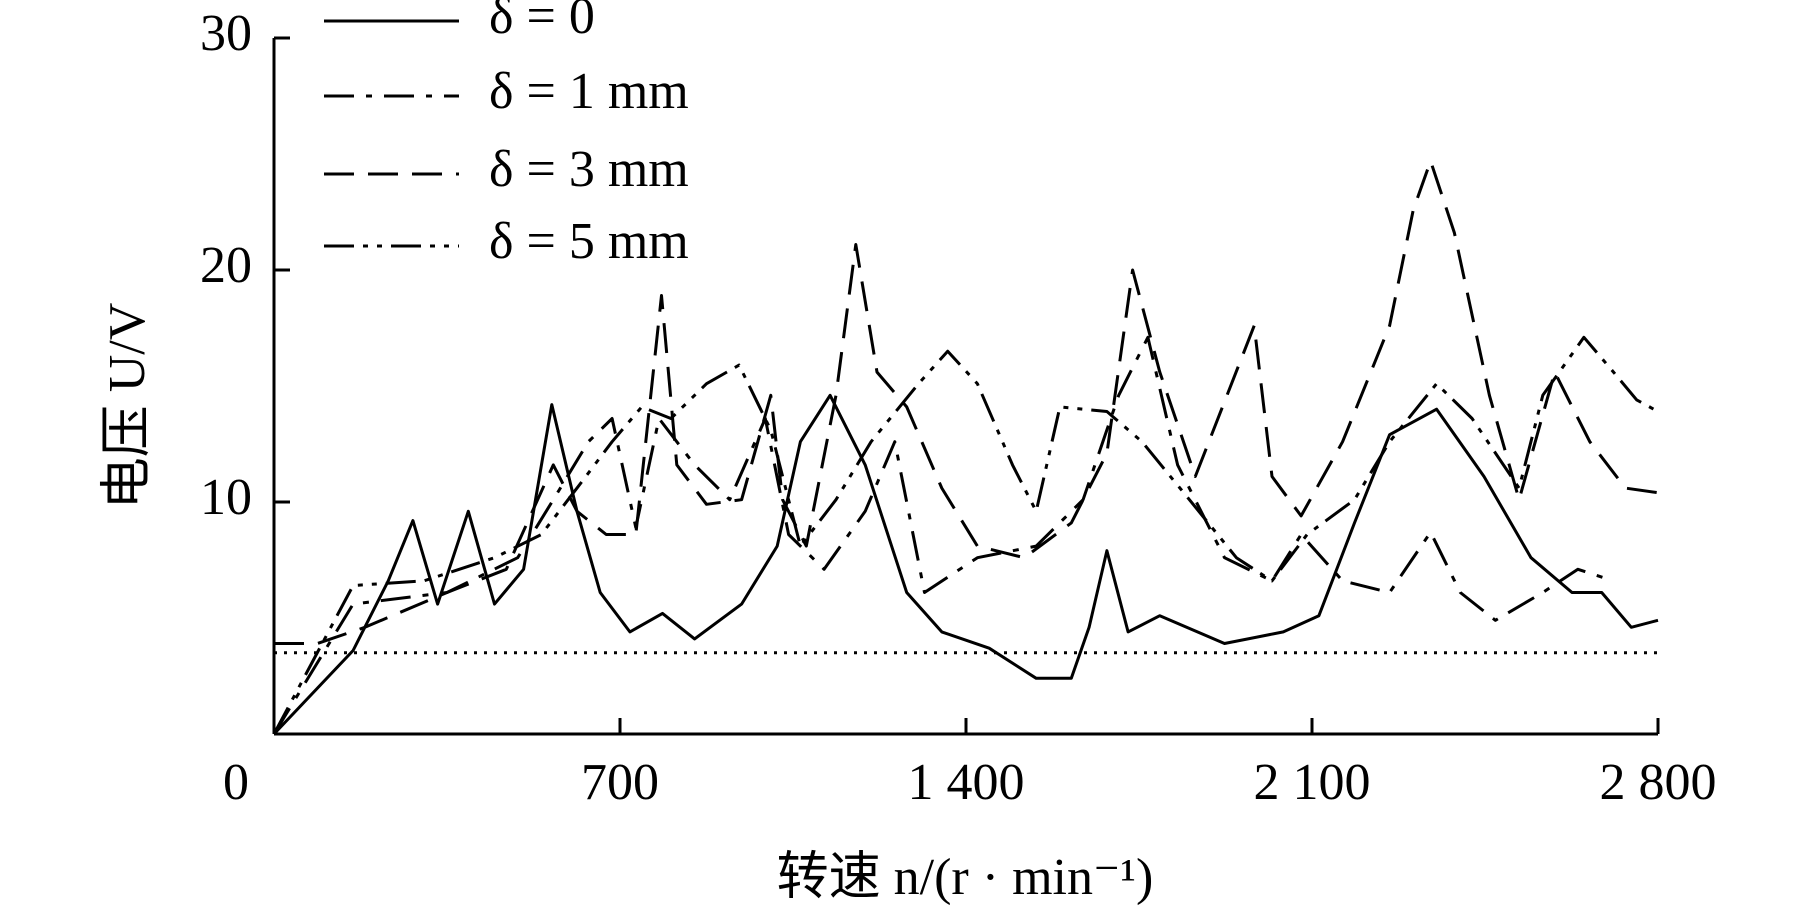 The image size is (1819, 910). What do you see at coordinates (1312, 782) in the screenshot?
I see `x-tick-label: 2 100` at bounding box center [1312, 782].